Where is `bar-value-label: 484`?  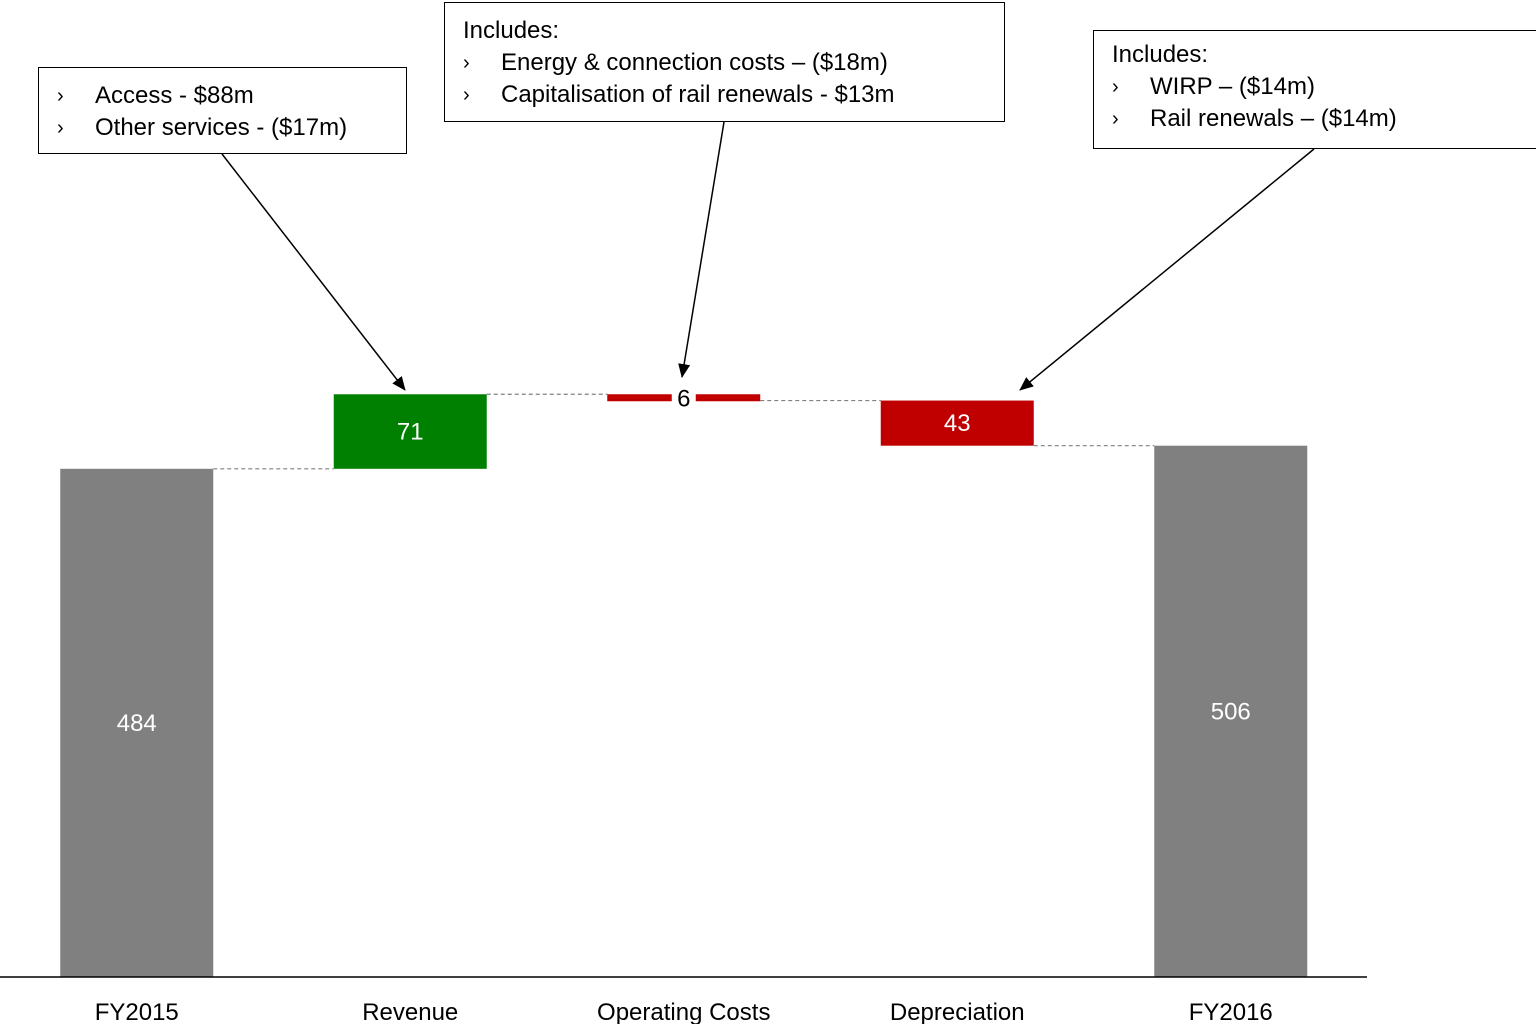 bar-value-label: 484 is located at coordinates (137, 723).